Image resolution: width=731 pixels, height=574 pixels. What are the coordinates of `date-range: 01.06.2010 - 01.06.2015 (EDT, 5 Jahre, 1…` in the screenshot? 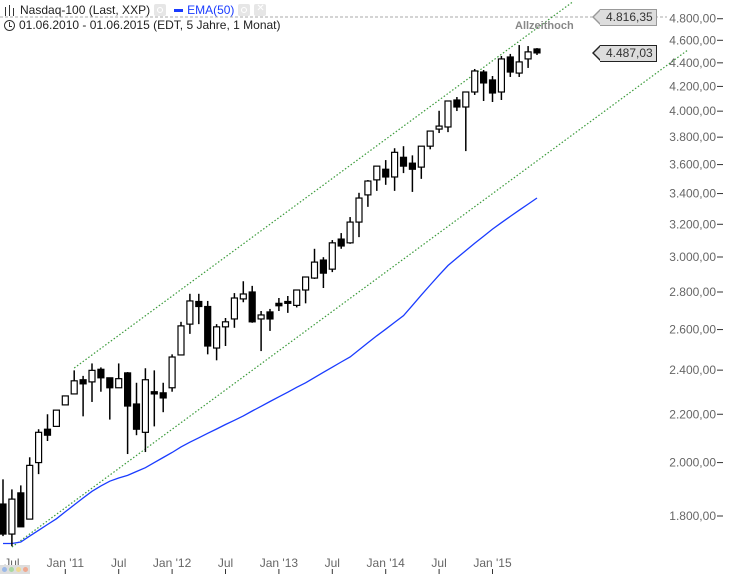 It's located at (142, 25).